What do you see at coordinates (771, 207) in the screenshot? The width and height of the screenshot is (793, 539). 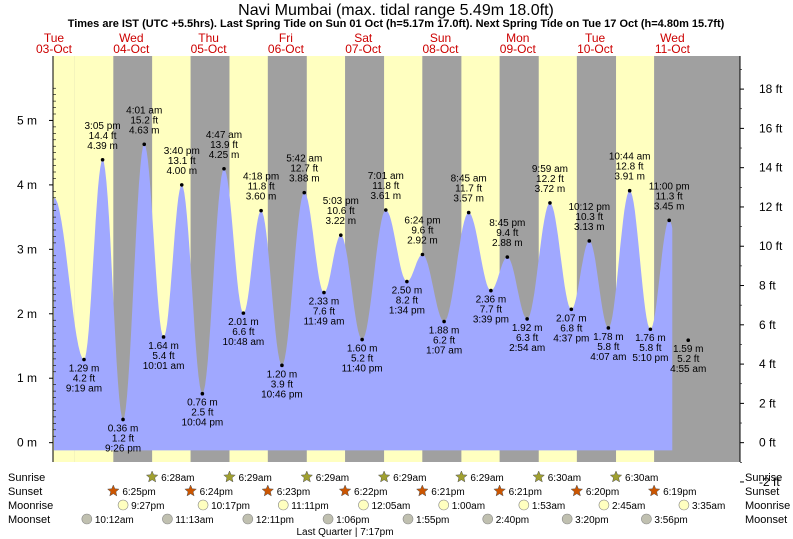 I see `right-tick-label: 12 ft` at bounding box center [771, 207].